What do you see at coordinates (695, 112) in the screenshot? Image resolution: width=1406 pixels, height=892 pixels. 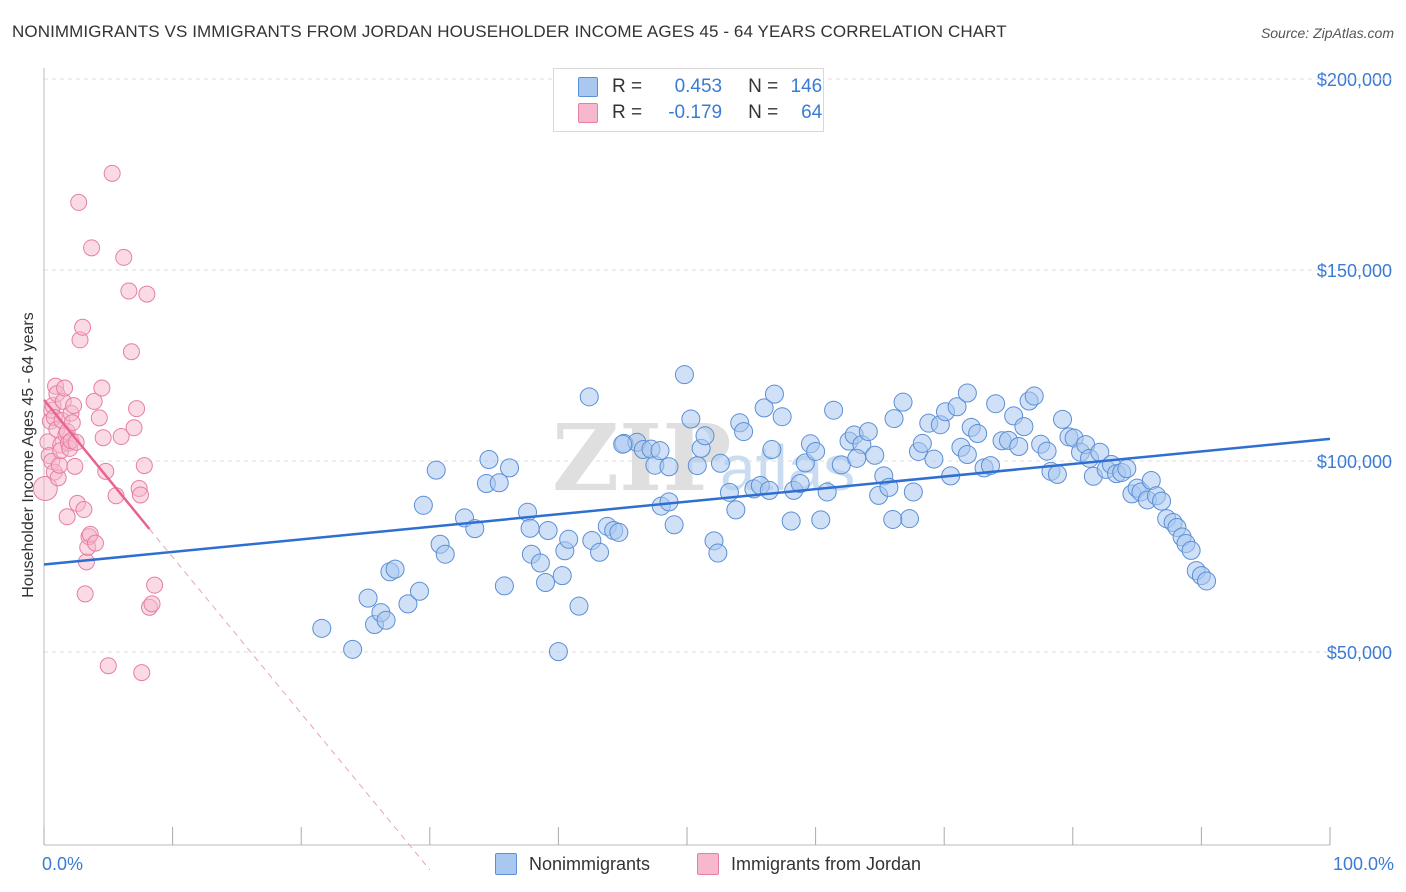 I see `legend-r-value: -0.179` at bounding box center [695, 112].